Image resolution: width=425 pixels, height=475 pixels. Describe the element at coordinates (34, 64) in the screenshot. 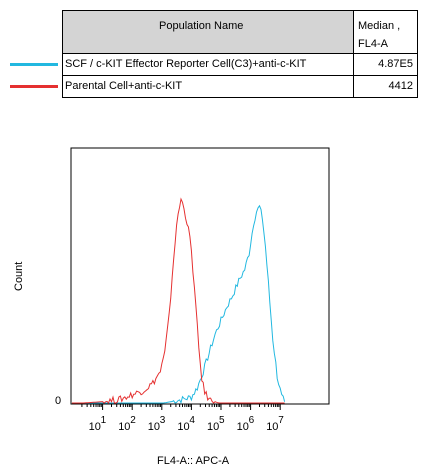

I see `reporter-color-swatch` at that location.